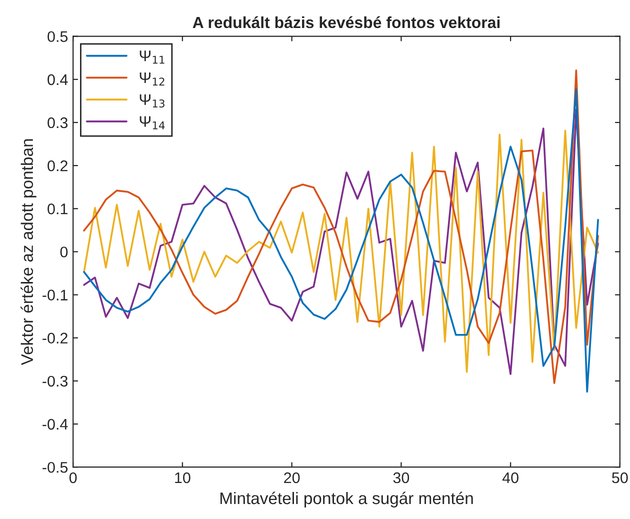 The image size is (630, 519). I want to click on y-tick-label: -0.4, so click(55, 424).